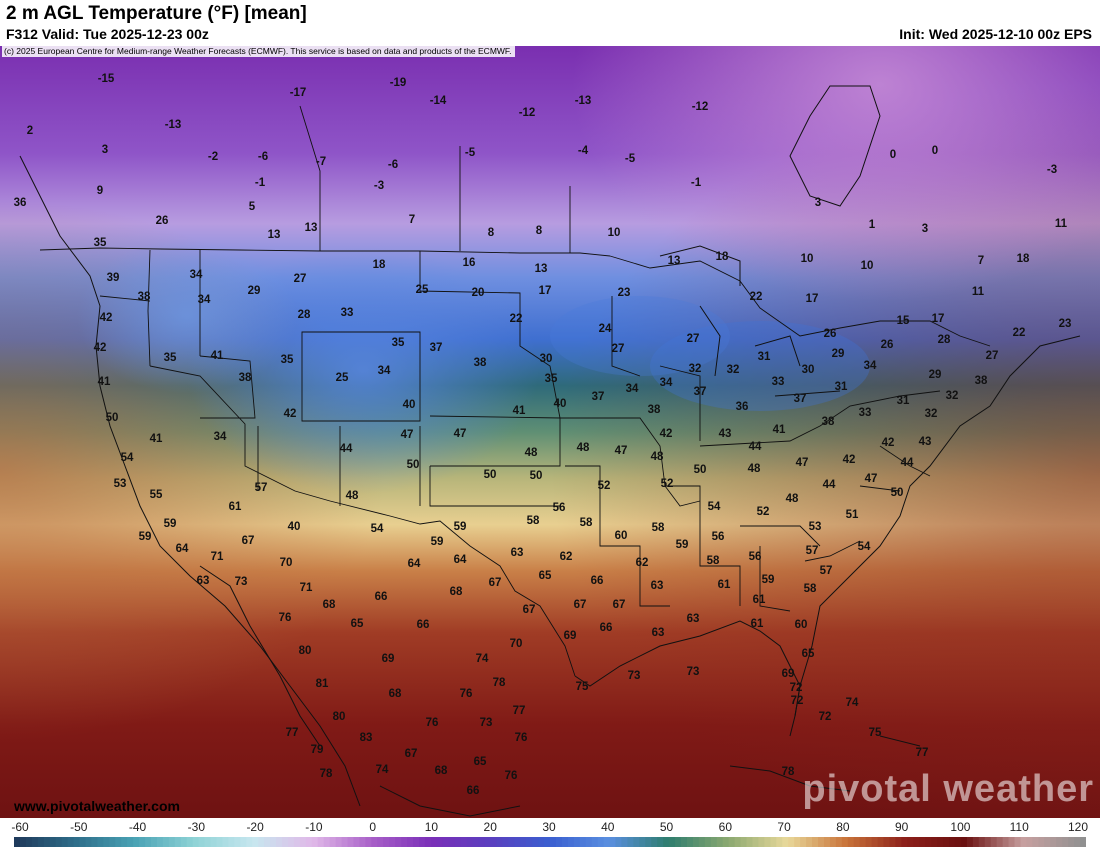 This screenshot has width=1100, height=850. I want to click on temp-label: 76, so click(466, 694).